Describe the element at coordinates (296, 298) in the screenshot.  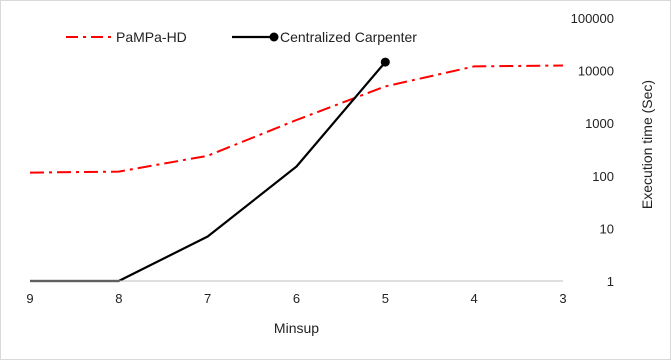
I see `x-tick-label: 6` at that location.